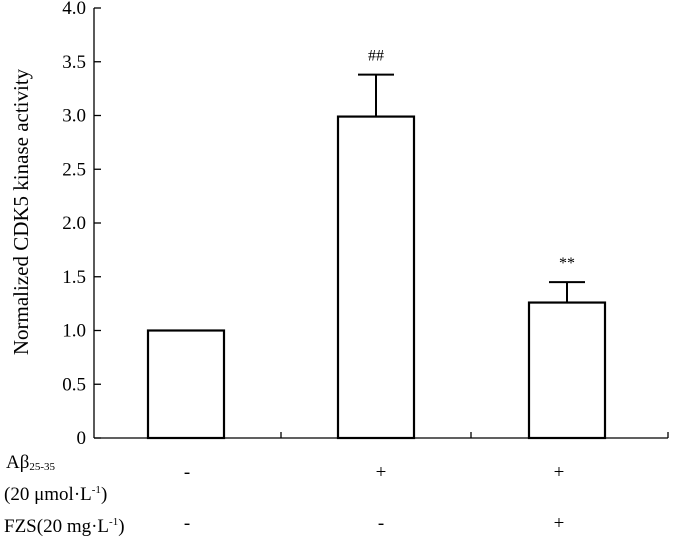 This screenshot has height=542, width=700. What do you see at coordinates (114, 522) in the screenshot?
I see `fzs-label-sup: -1` at bounding box center [114, 522].